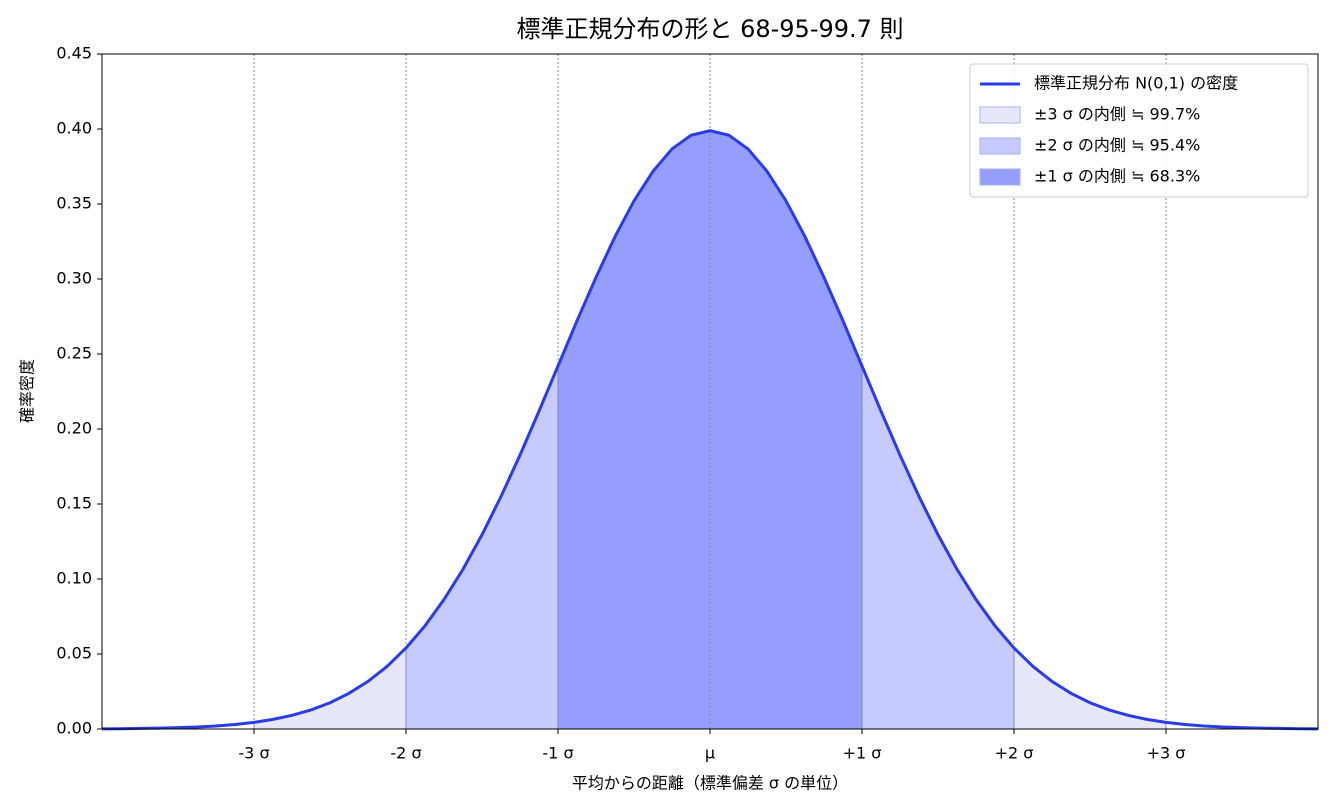 Image resolution: width=1333 pixels, height=809 pixels. What do you see at coordinates (405, 753) in the screenshot?
I see `x-tick-label: -2 σ` at bounding box center [405, 753].